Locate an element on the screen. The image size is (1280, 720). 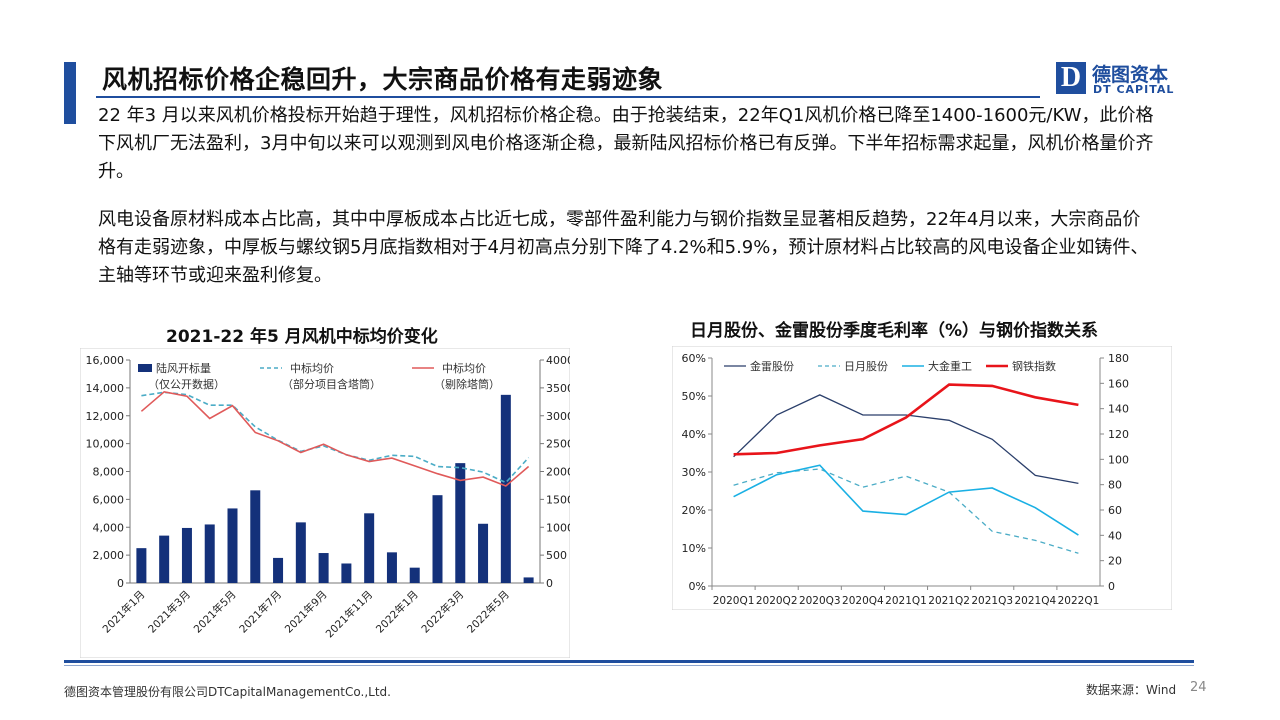
chart2-right-tick-label: 180 is located at coordinates (1118, 358).